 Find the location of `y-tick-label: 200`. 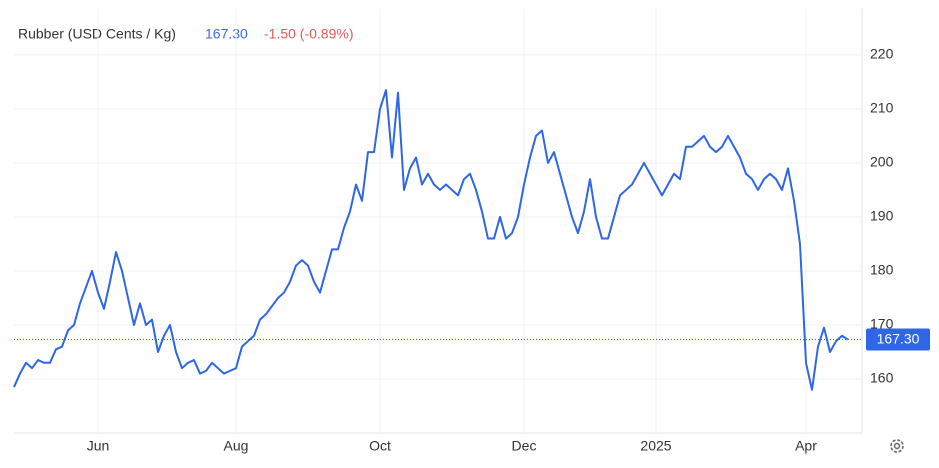

y-tick-label: 200 is located at coordinates (882, 162).